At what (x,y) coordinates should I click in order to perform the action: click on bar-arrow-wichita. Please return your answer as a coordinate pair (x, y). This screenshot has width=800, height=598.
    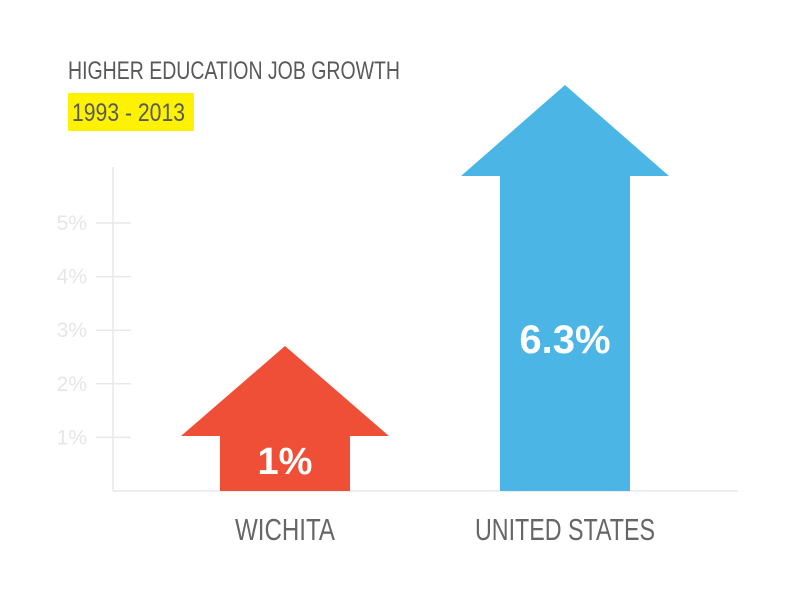
    Looking at the image, I should click on (285, 418).